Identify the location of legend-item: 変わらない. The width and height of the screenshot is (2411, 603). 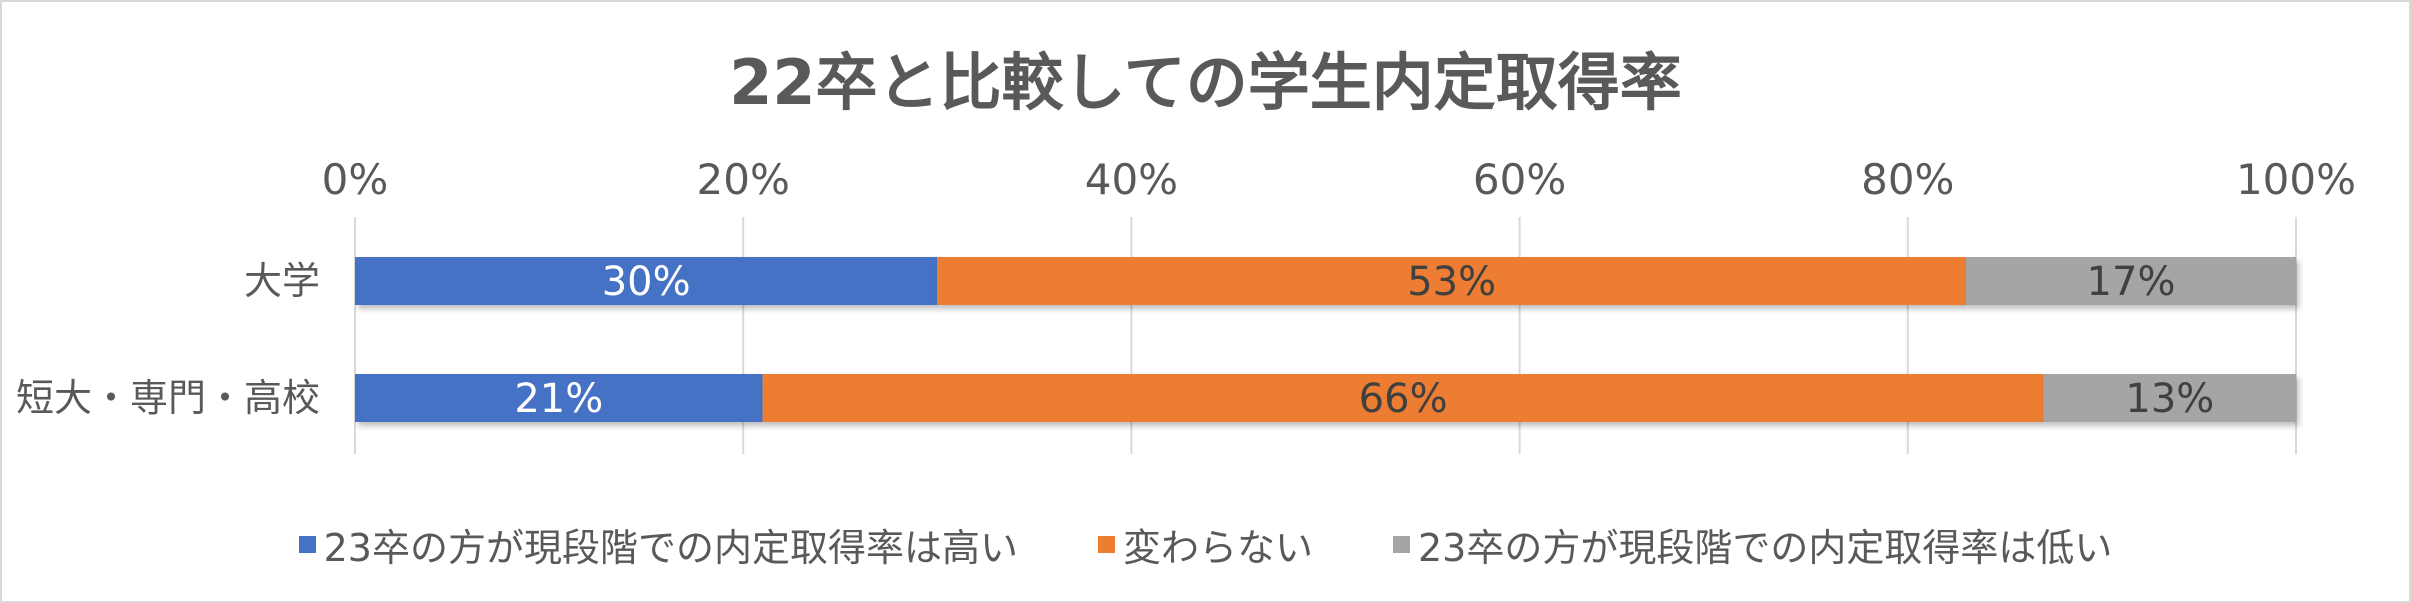
(1205, 544).